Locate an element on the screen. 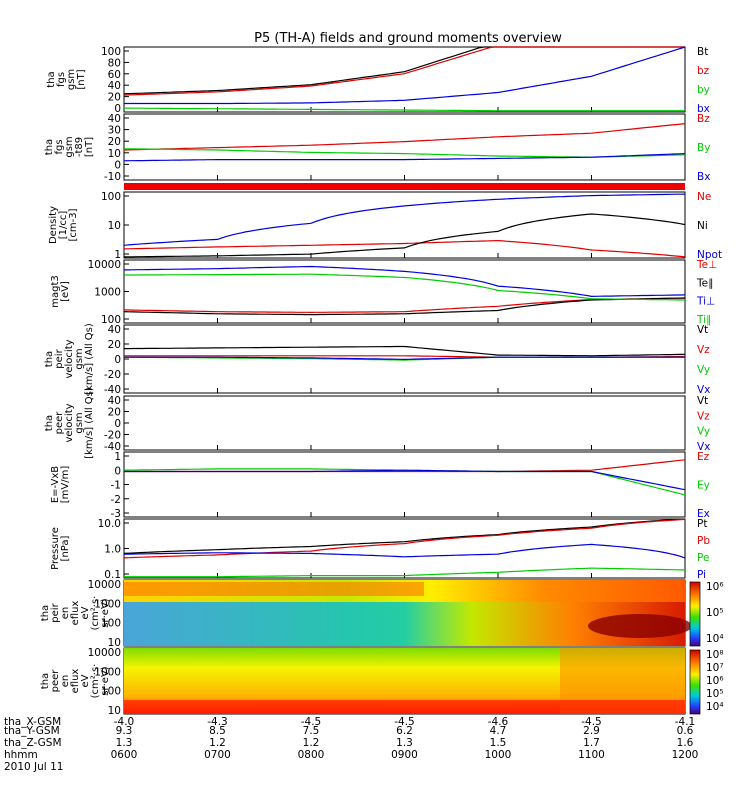 This screenshot has width=750, height=800. y-axis-label: sr·eV) is located at coordinates (105, 612).